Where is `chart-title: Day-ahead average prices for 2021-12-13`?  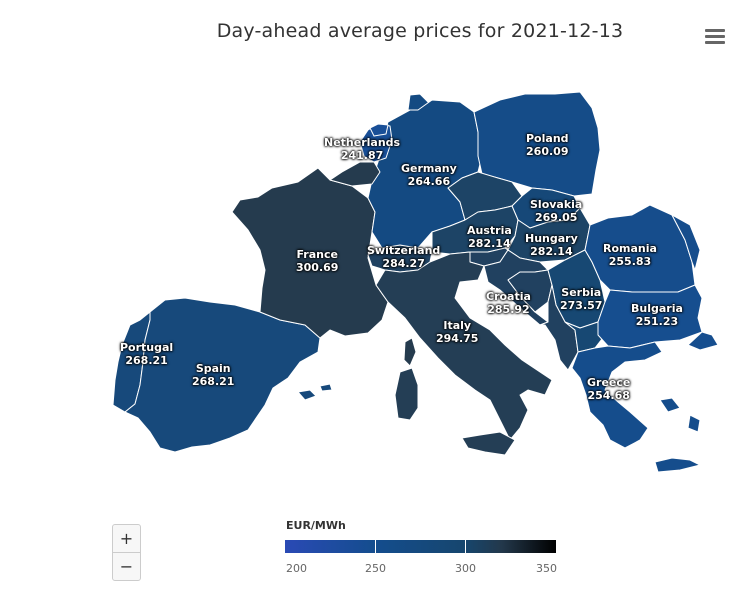
chart-title: Day-ahead average prices for 2021-12-13 is located at coordinates (420, 31).